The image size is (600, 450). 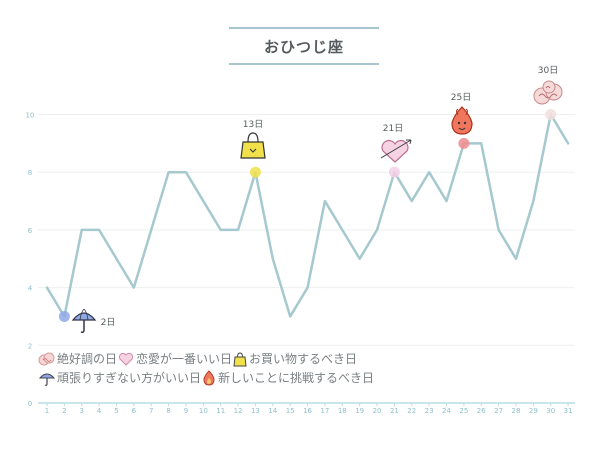 I want to click on legend-label-challenge: 新しいことに挑戦するべき日, so click(x=296, y=378).